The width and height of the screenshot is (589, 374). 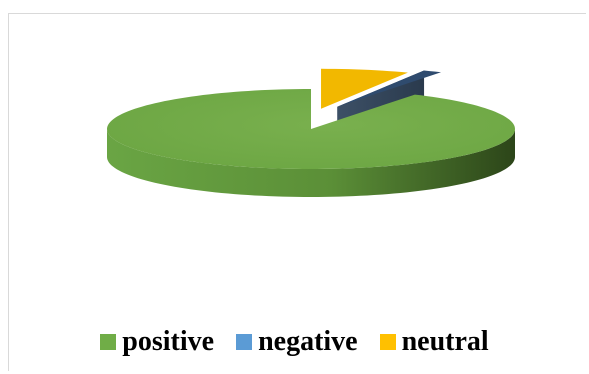 I want to click on legend-label-neutral: neutral, so click(x=445, y=341).